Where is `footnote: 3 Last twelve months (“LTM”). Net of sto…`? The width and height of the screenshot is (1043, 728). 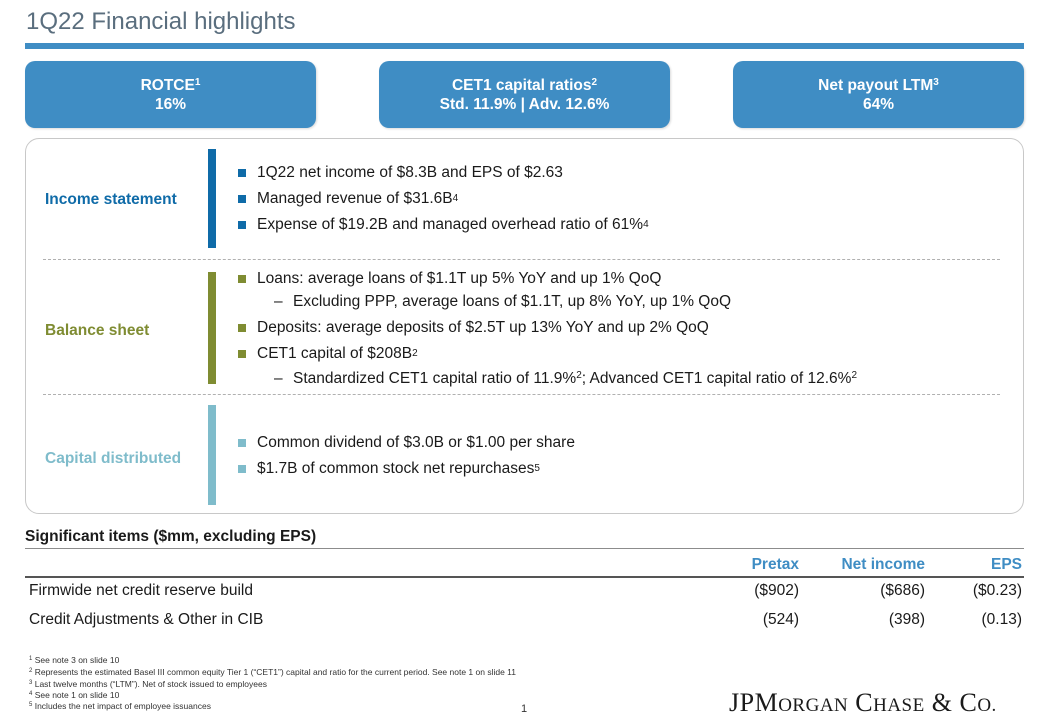
footnote: 3 Last twelve months (“LTM”). Net of sto… is located at coordinates (148, 684).